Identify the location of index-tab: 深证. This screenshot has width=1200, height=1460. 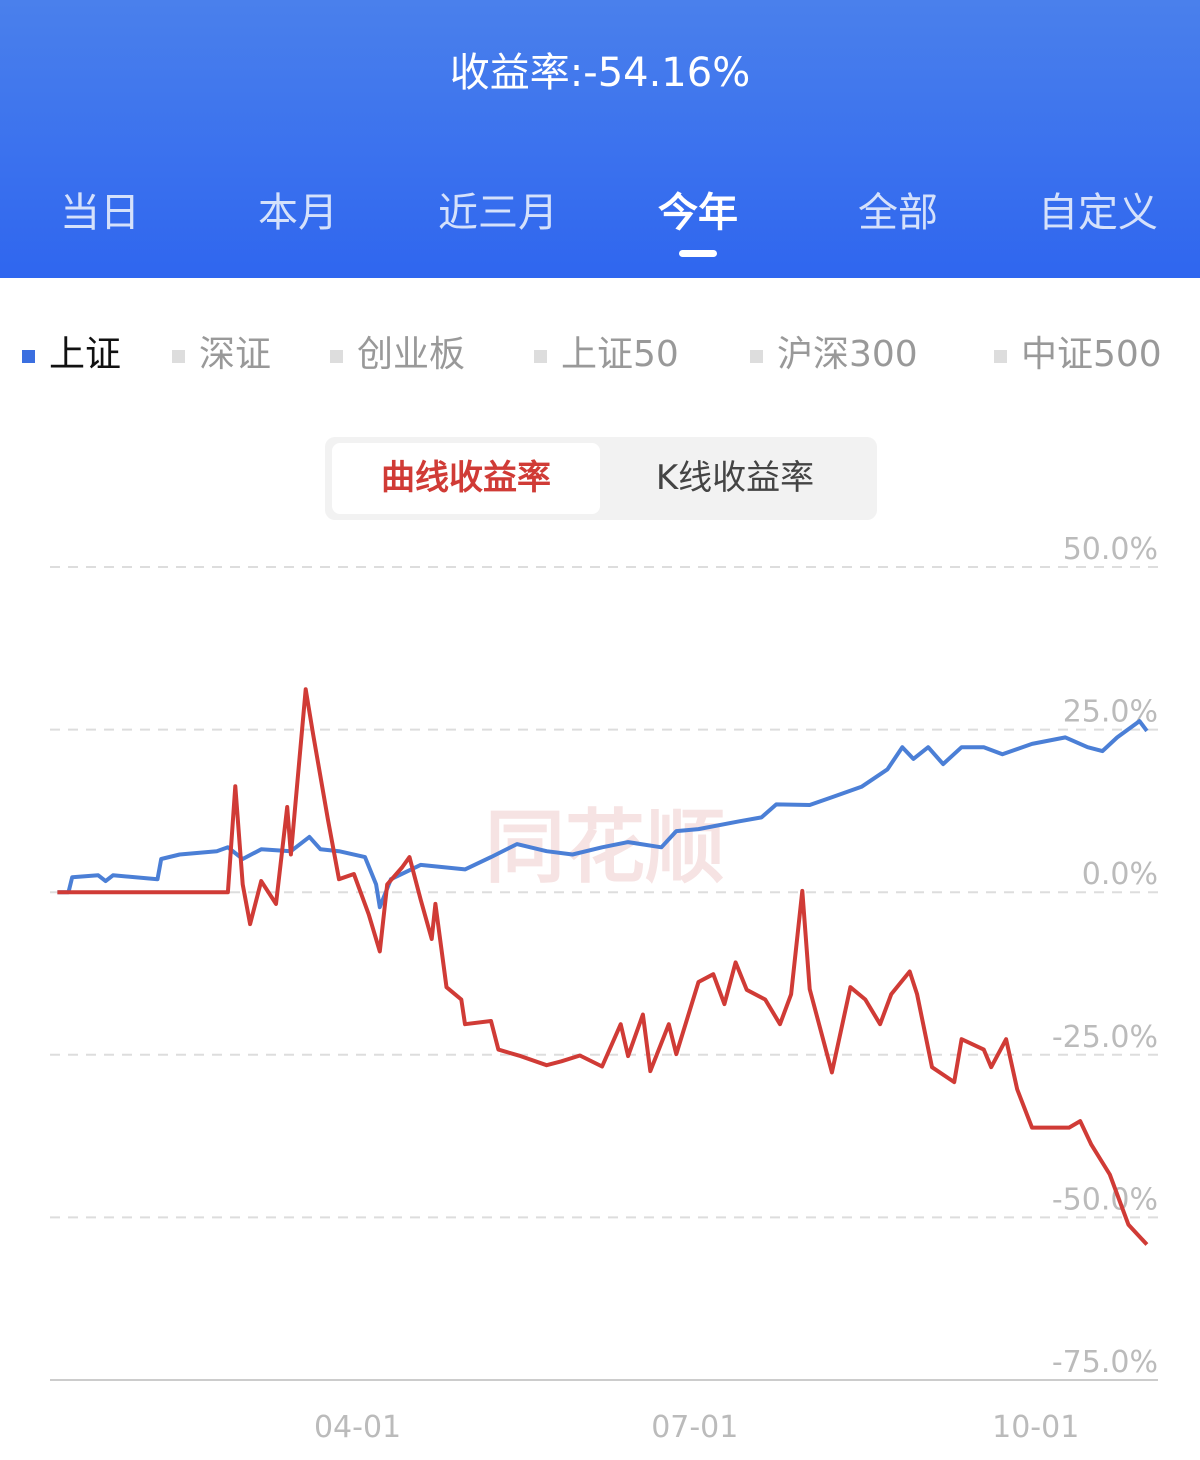
(221, 351).